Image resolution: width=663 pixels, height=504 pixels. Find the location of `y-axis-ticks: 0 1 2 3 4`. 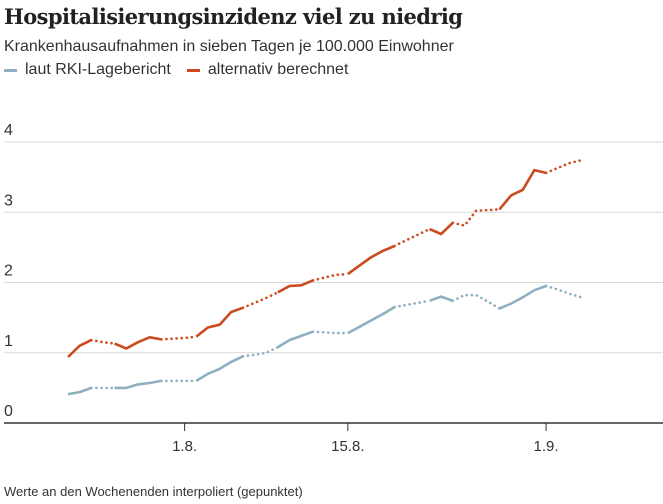

y-axis-ticks: 0 1 2 3 4 is located at coordinates (8, 271).